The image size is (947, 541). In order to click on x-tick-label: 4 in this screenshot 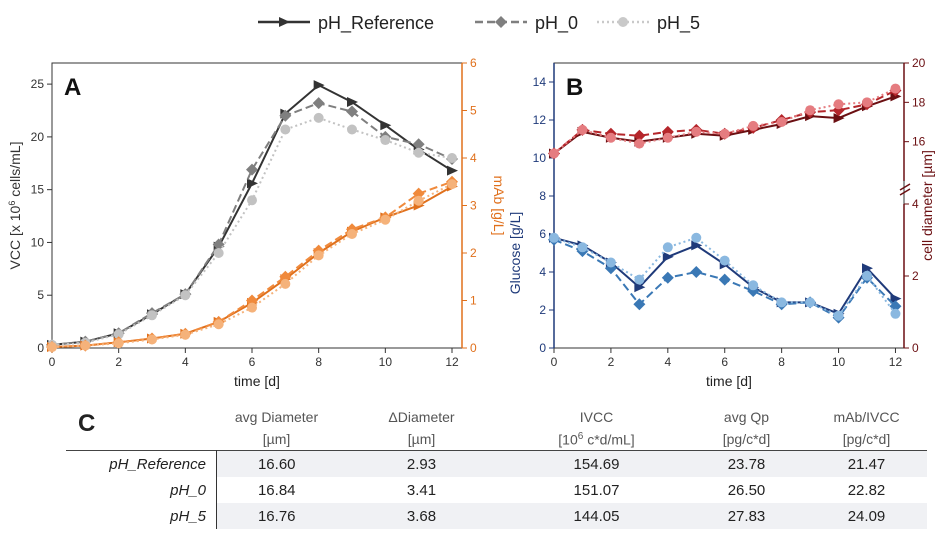, I will do `click(667, 362)`.